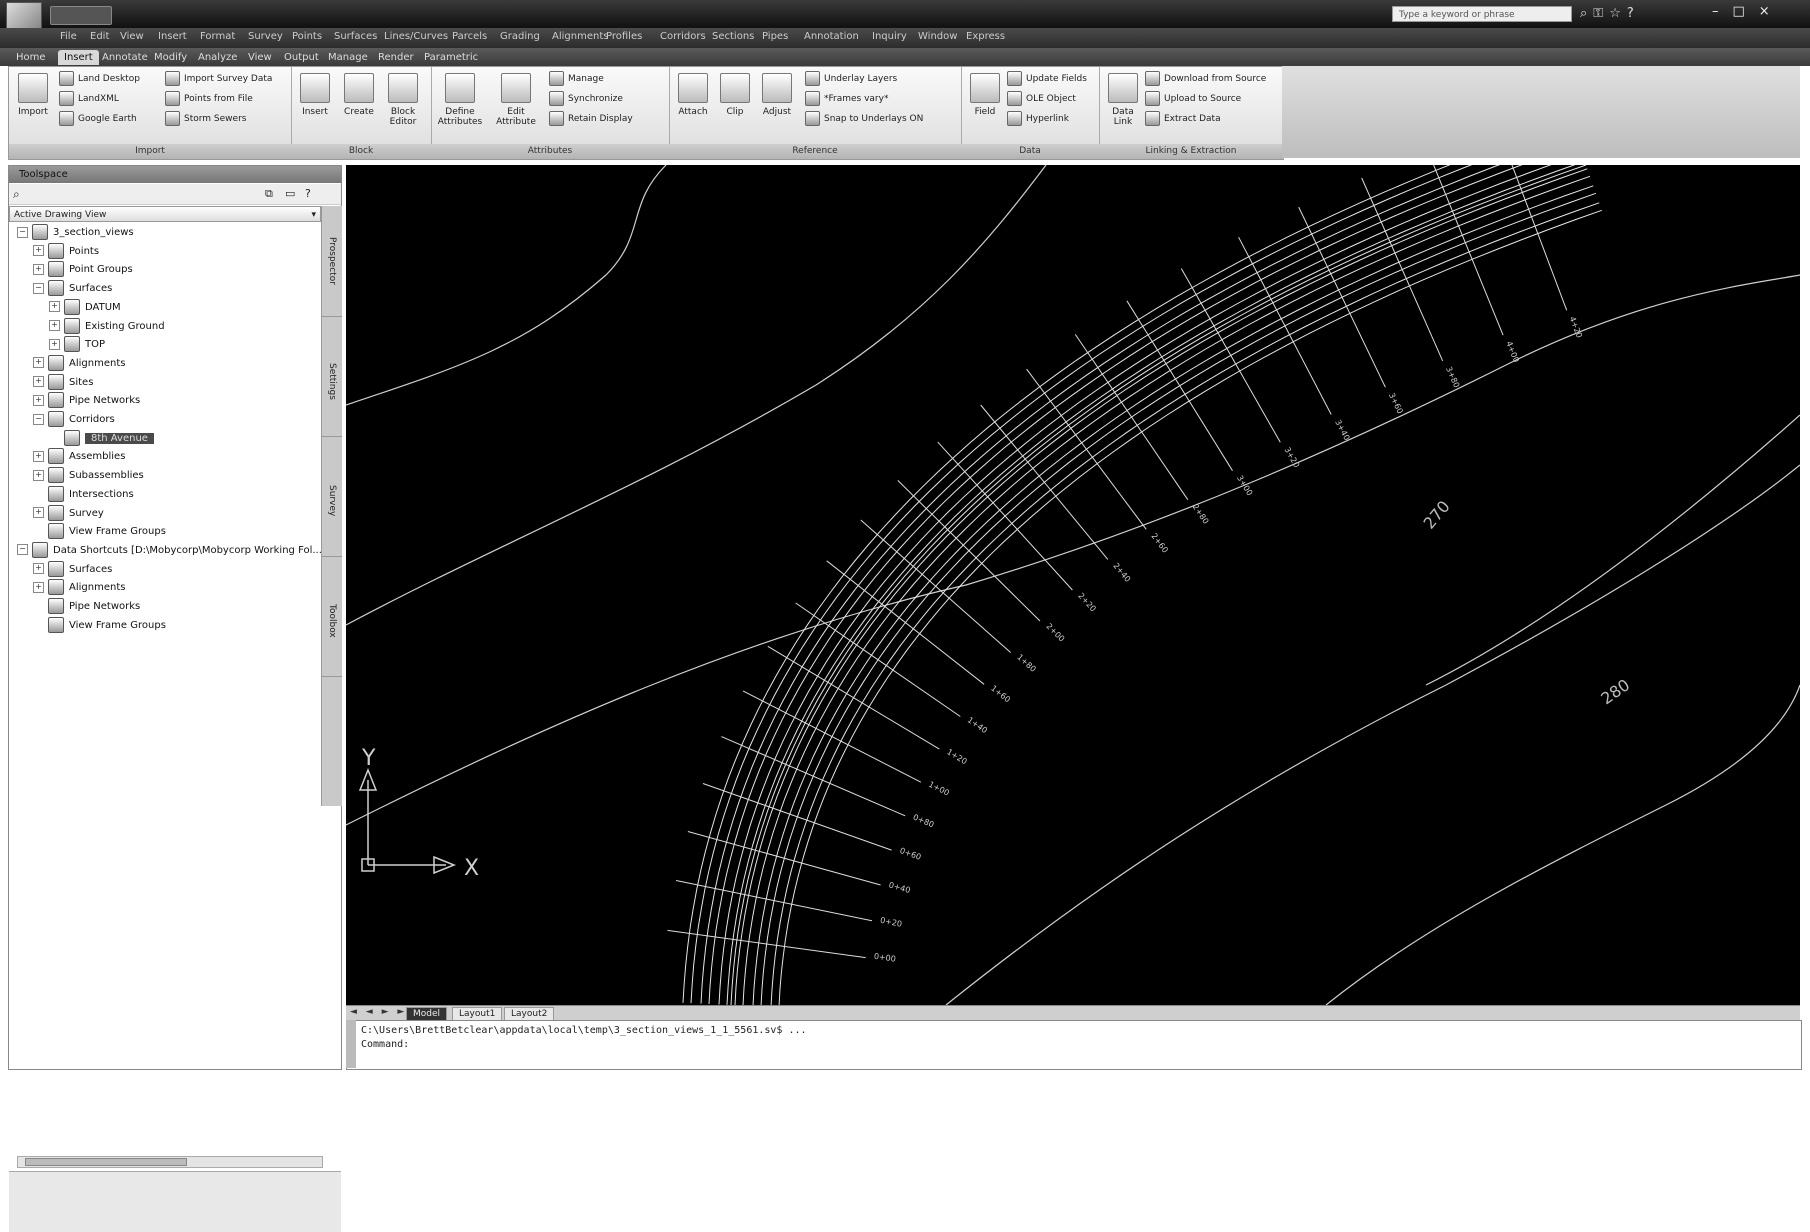 The width and height of the screenshot is (1810, 1232). Describe the element at coordinates (361, 151) in the screenshot. I see `panel-label-block: Block` at that location.